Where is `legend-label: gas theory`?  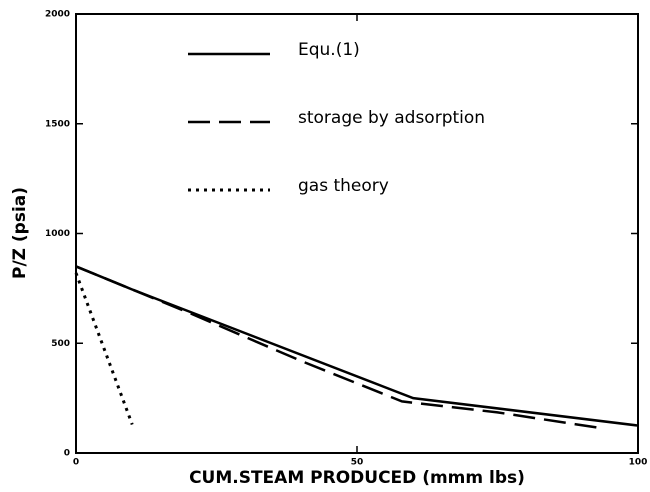 legend-label: gas theory is located at coordinates (343, 186).